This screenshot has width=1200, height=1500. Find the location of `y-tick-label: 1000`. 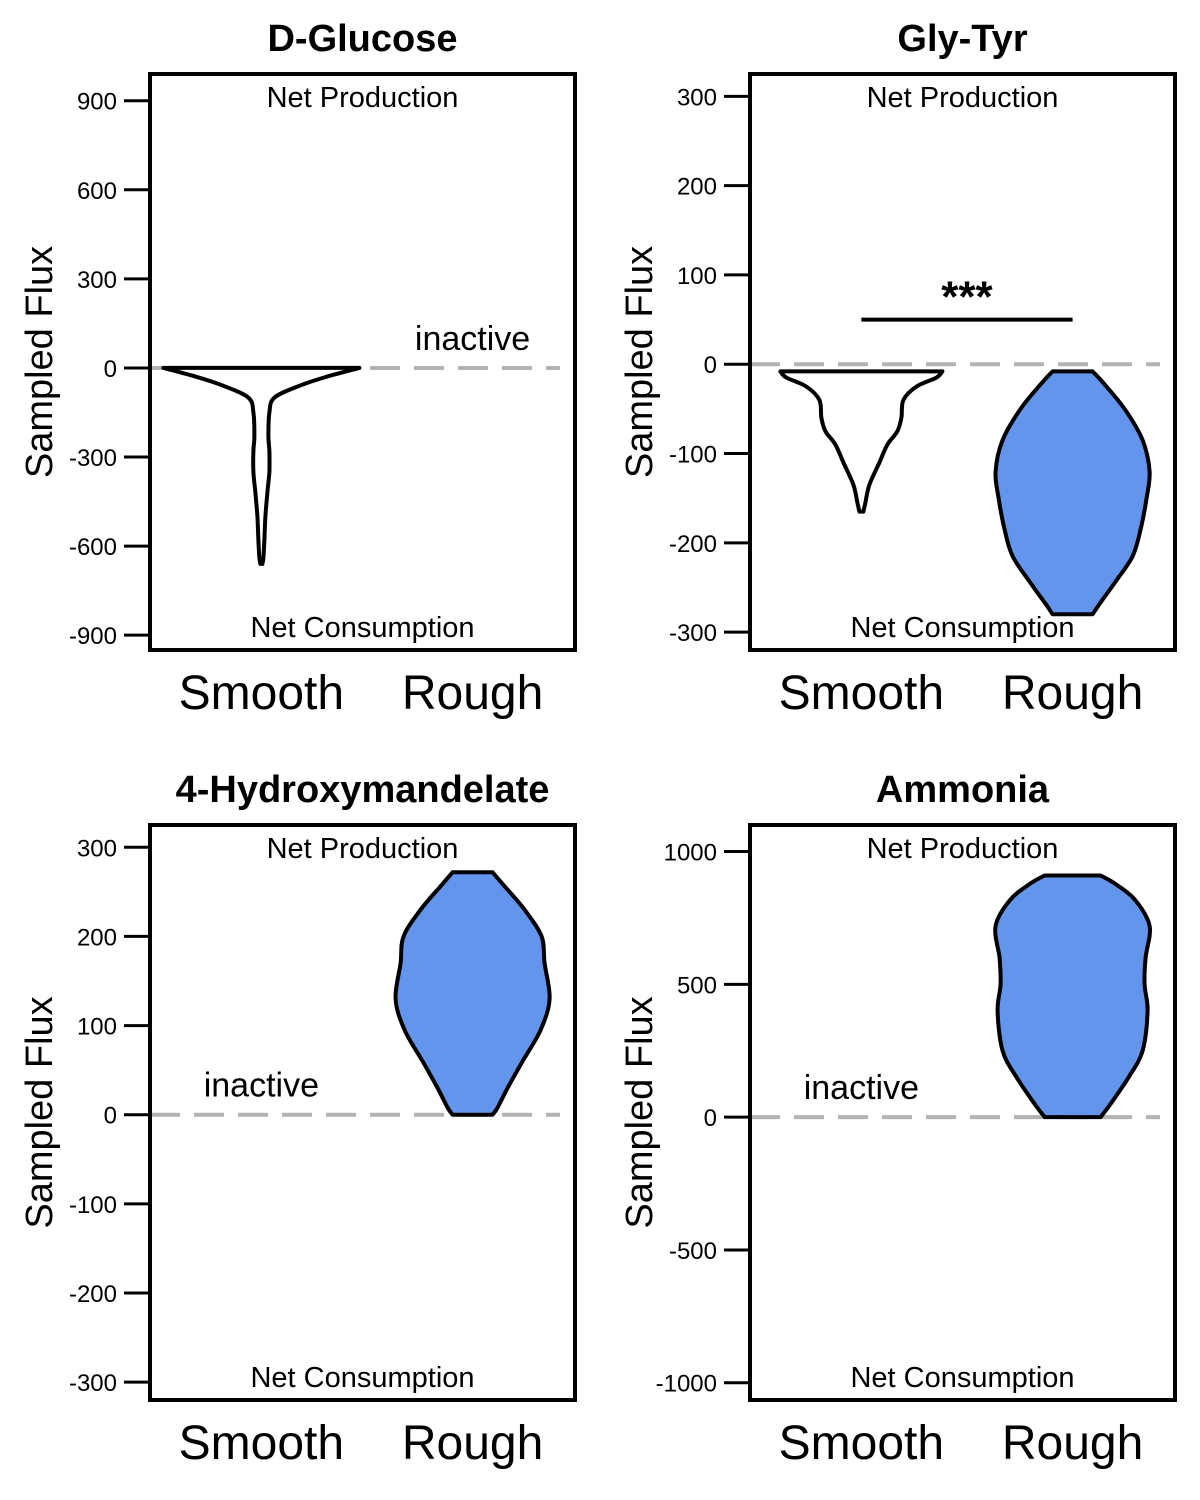

y-tick-label: 1000 is located at coordinates (690, 853).